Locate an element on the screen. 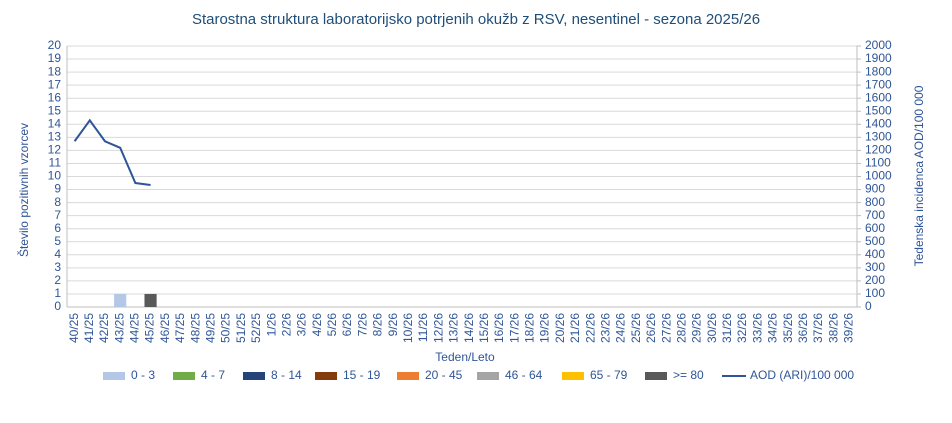 This screenshot has height=423, width=952. x-tick-label: 37/26 is located at coordinates (818, 328).